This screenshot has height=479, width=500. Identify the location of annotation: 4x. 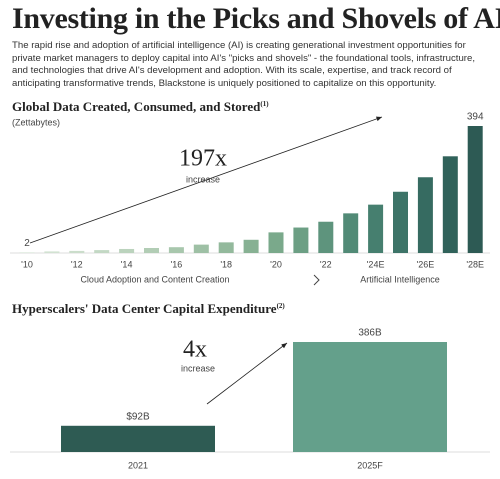
(195, 350).